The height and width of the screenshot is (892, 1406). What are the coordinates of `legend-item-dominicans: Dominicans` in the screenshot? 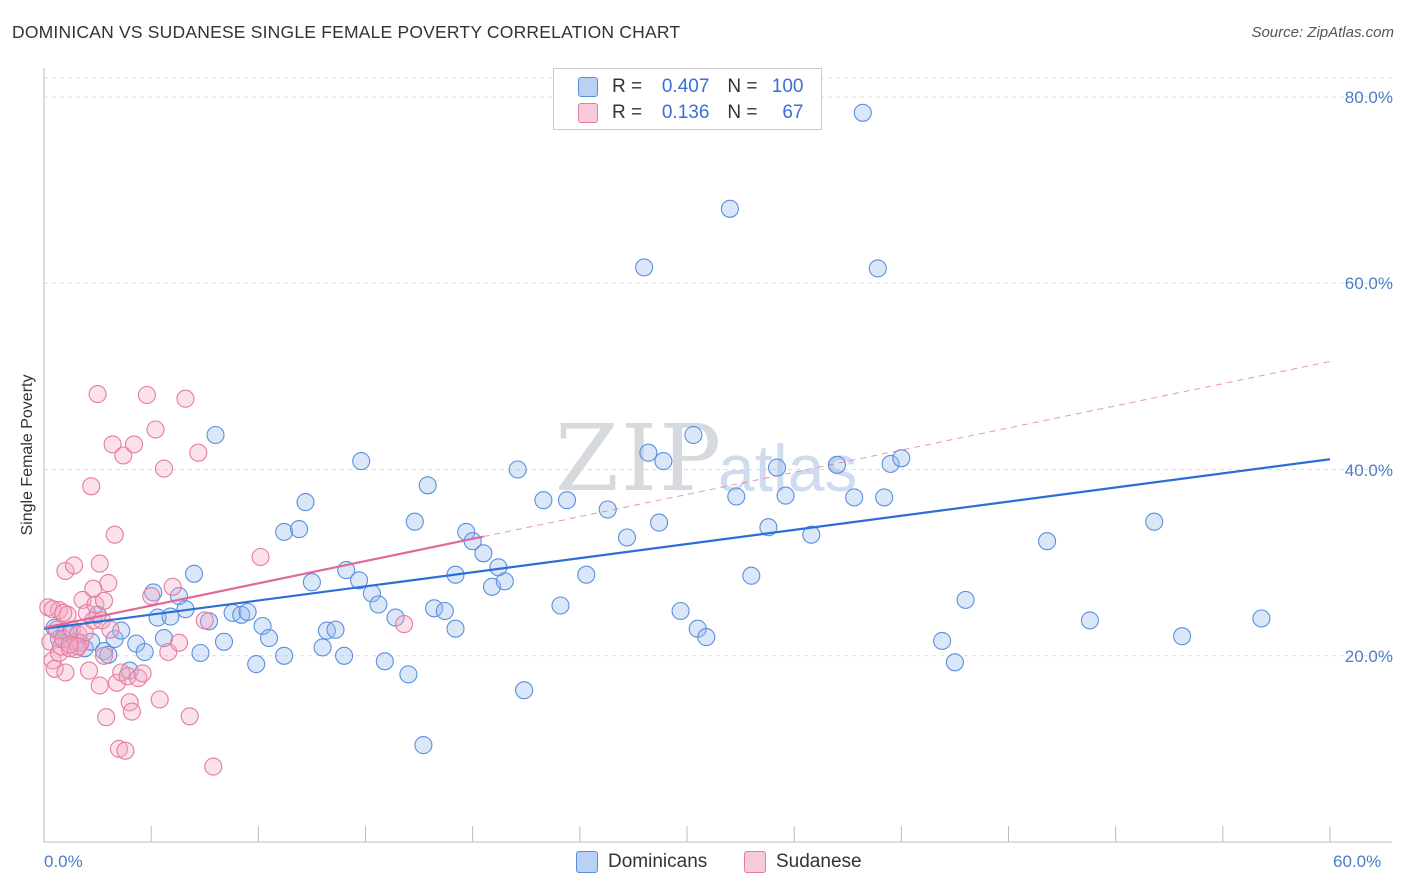 It's located at (641, 862).